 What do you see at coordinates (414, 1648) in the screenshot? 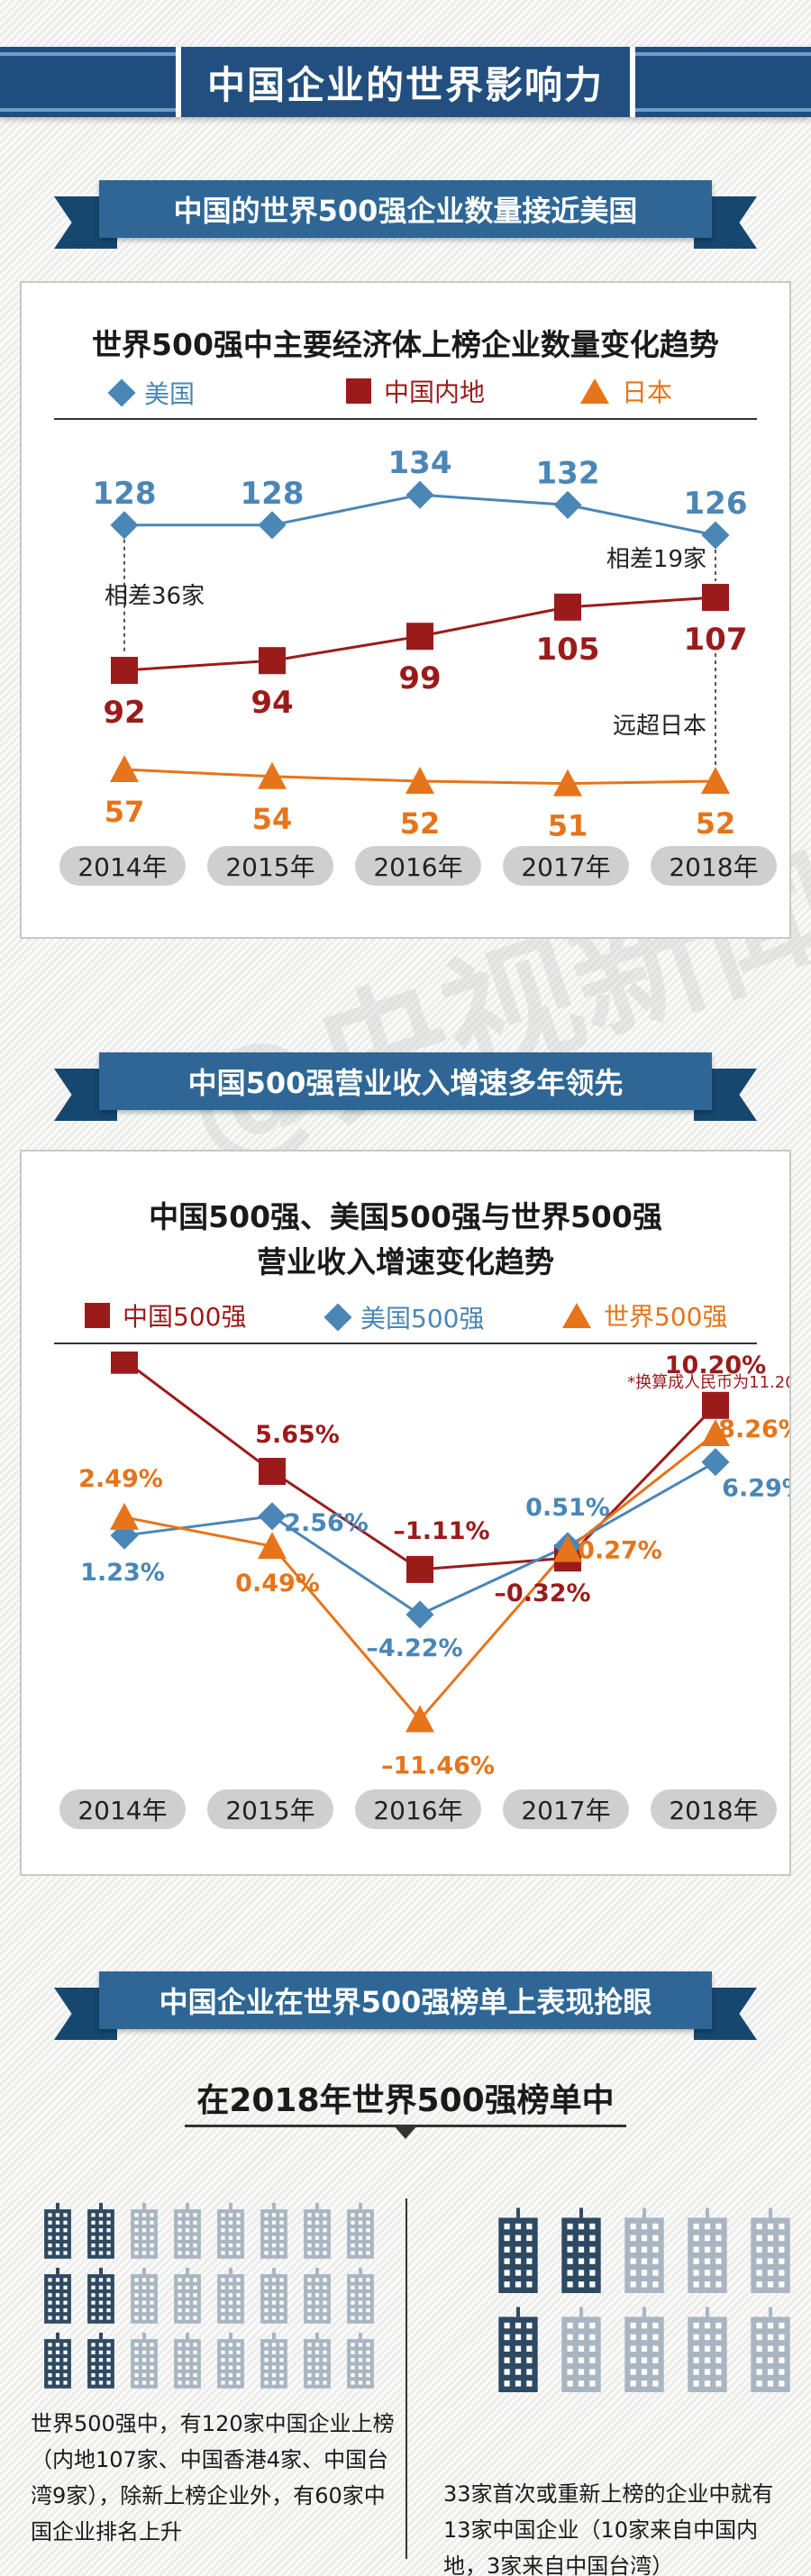
I see `data-label: –4.22%` at bounding box center [414, 1648].